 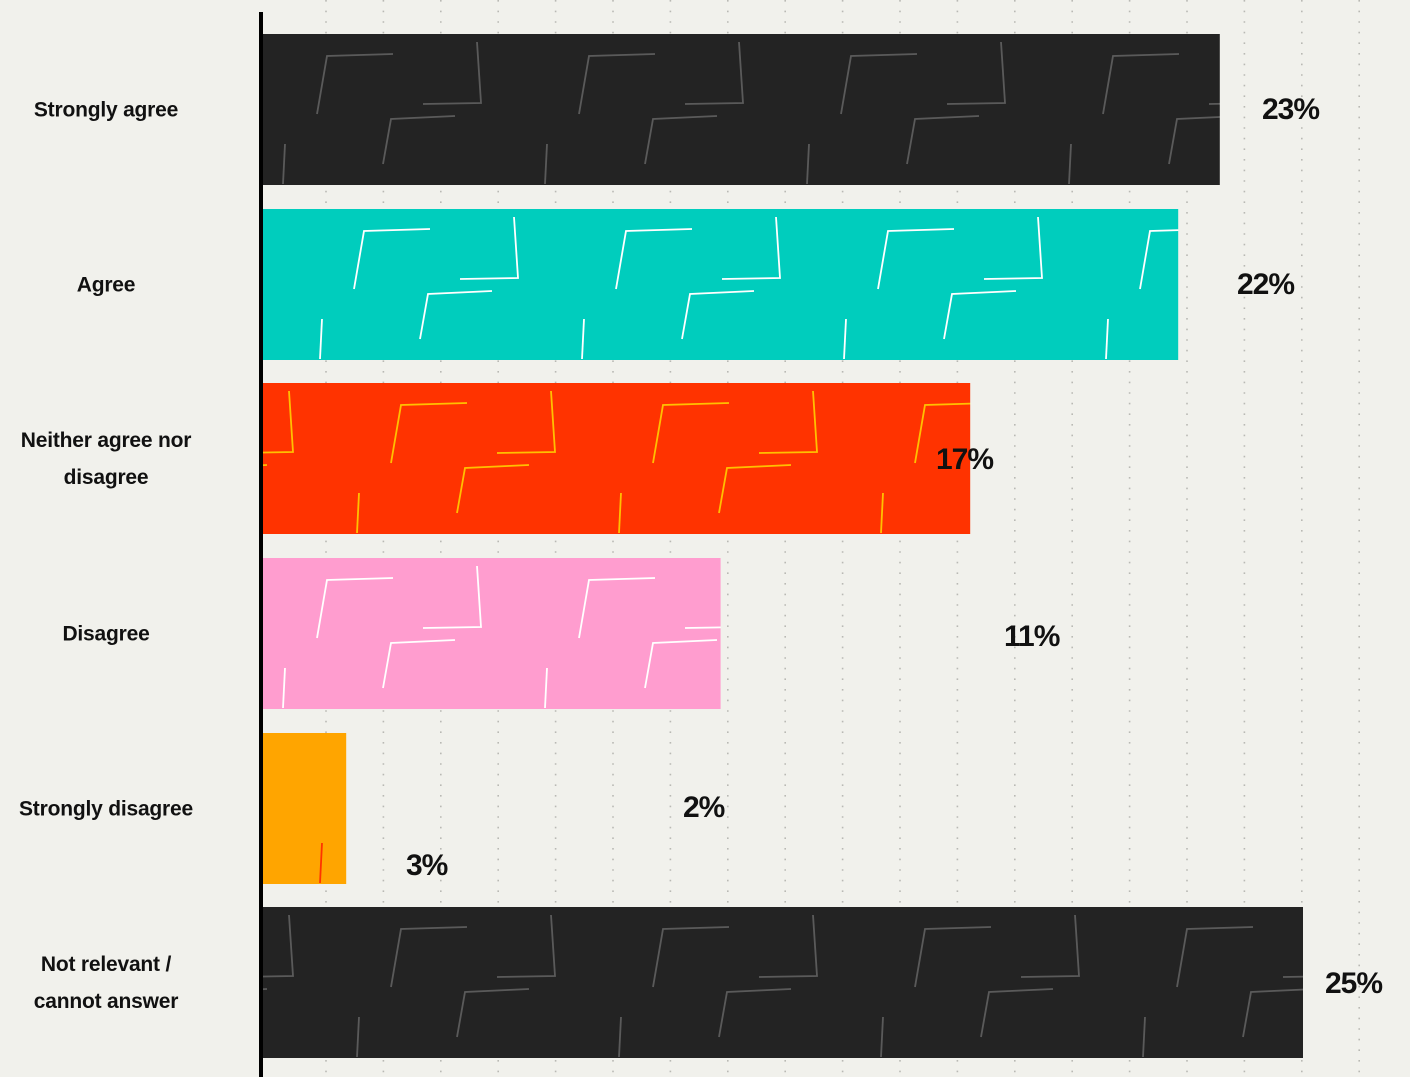 I want to click on value-label: 22%, so click(x=1266, y=284).